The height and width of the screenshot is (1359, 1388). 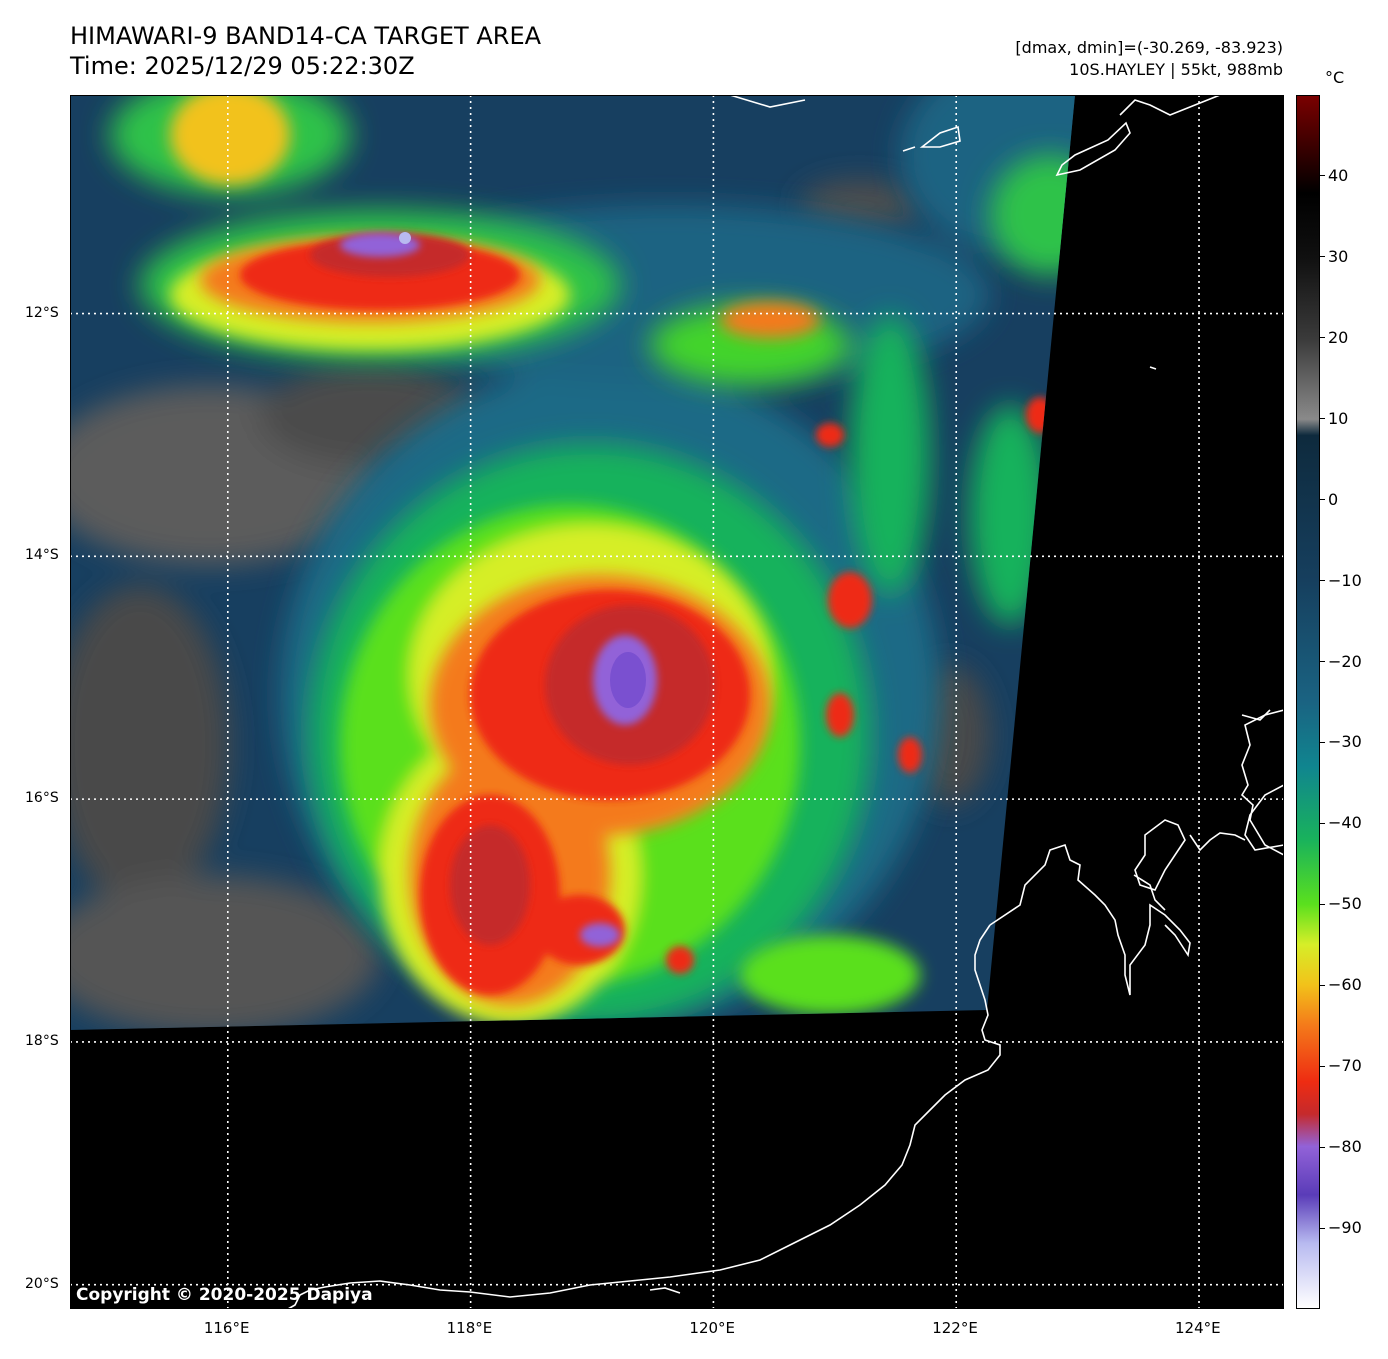 What do you see at coordinates (224, 1295) in the screenshot?
I see `copyright-text: Copyright © 2020-2025 Dapiya` at bounding box center [224, 1295].